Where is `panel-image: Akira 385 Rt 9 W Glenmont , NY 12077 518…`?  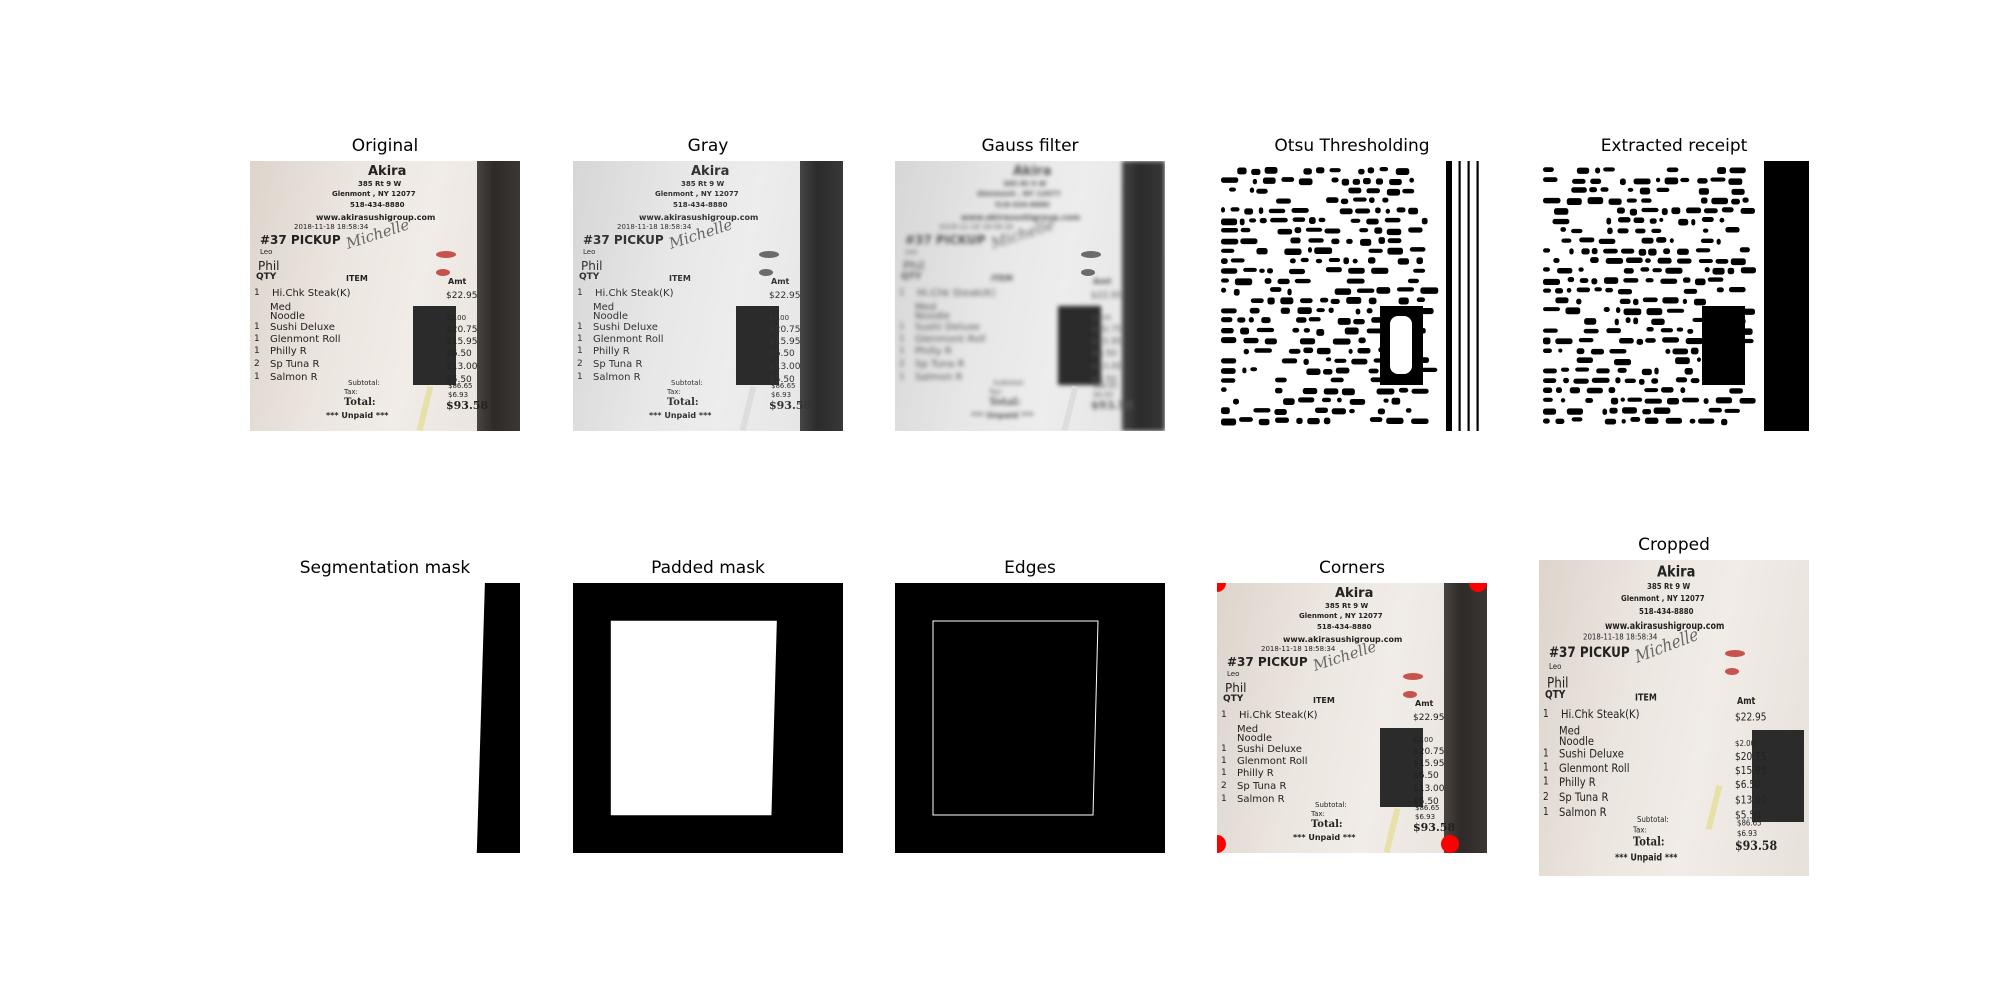 panel-image: Akira 385 Rt 9 W Glenmont , NY 12077 518… is located at coordinates (385, 296).